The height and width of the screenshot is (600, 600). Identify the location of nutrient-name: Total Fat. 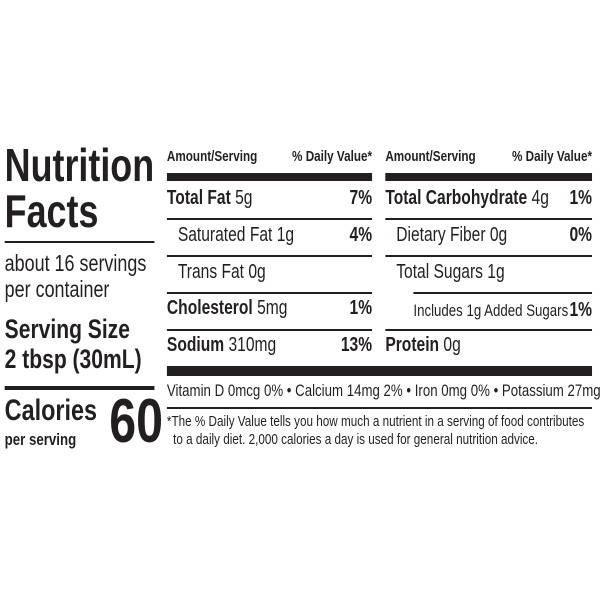
(198, 198).